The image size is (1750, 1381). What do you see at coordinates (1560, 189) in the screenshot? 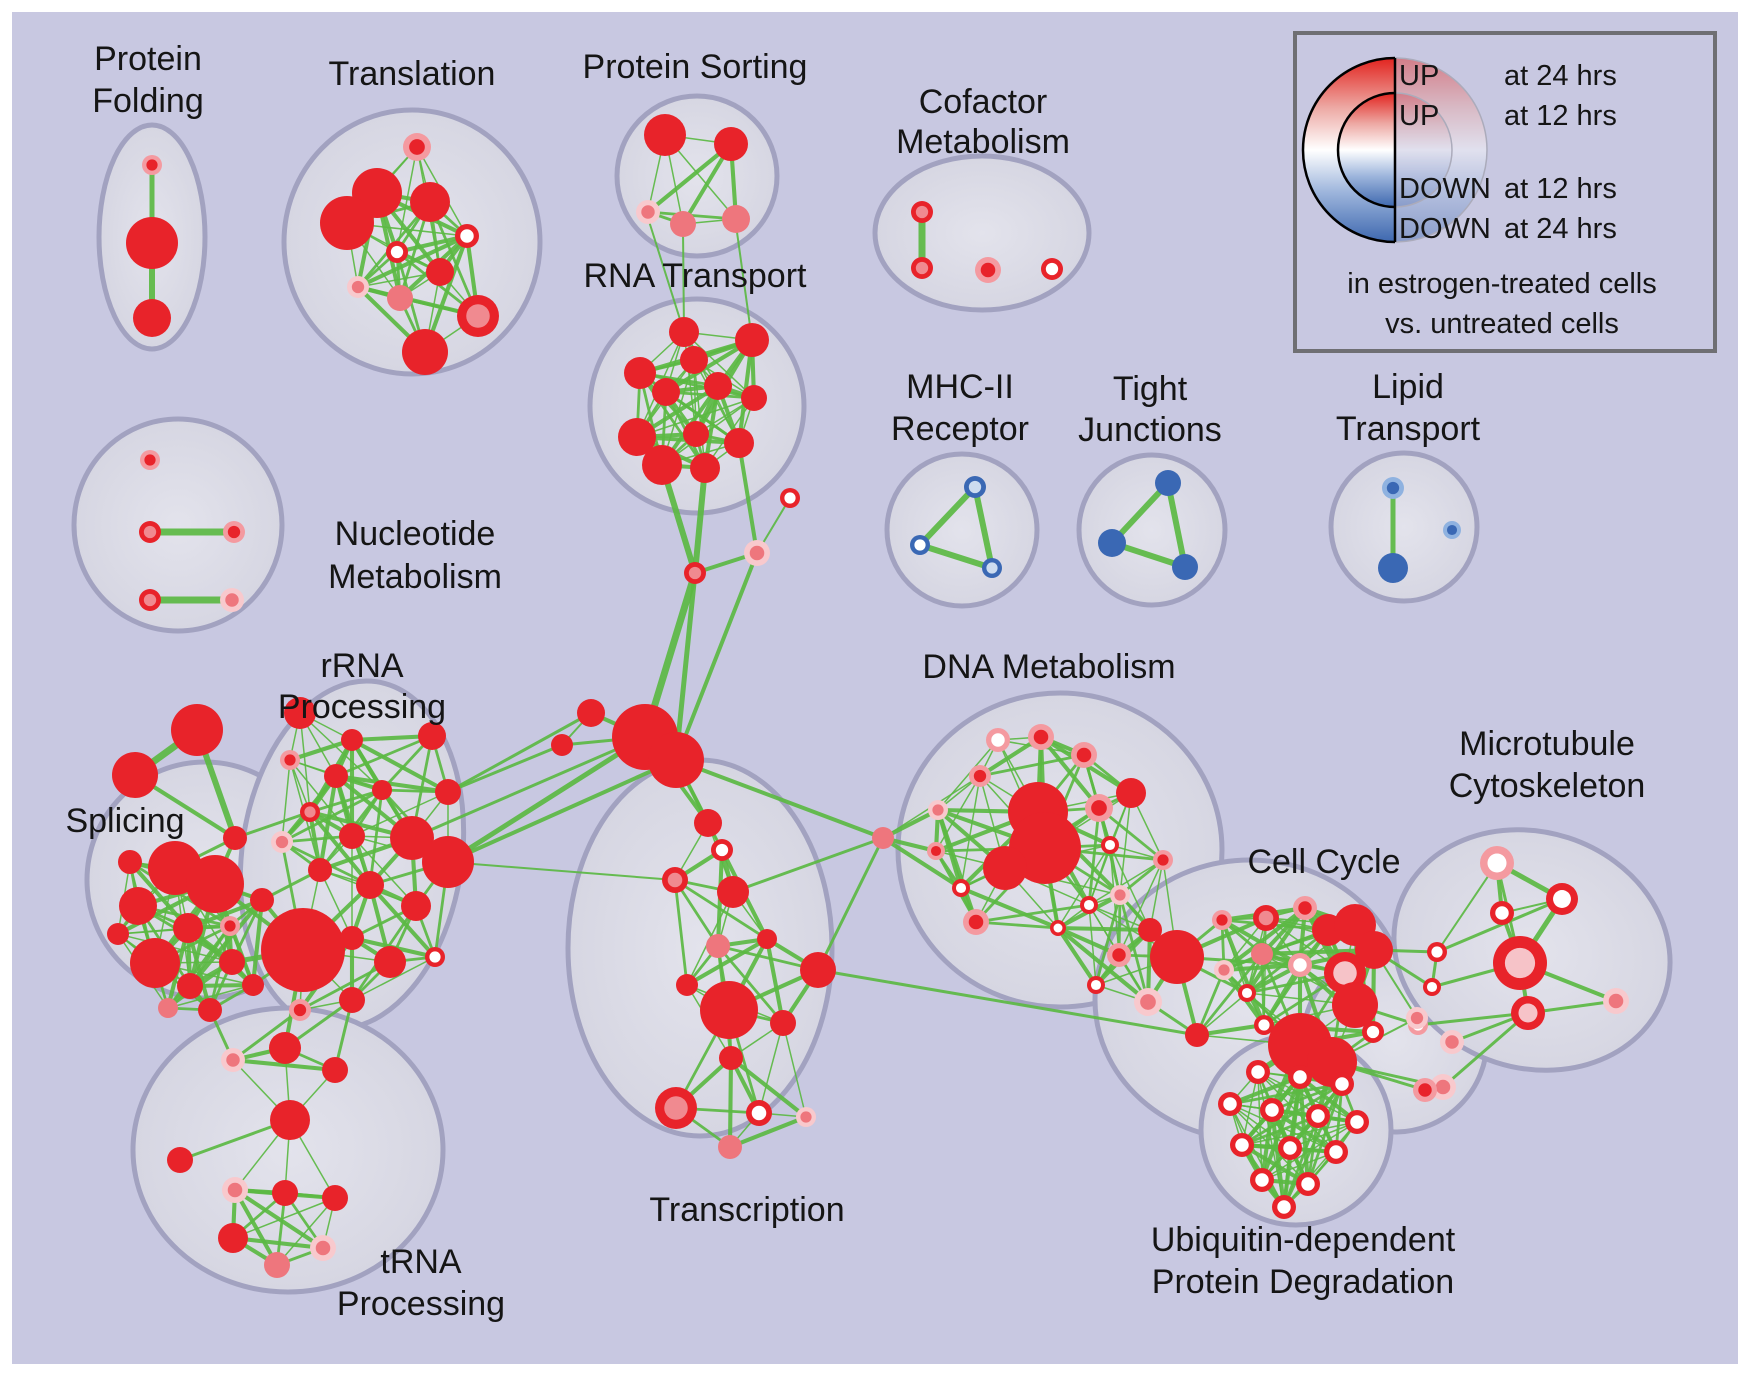
I see `legend-time-label: at 12 hrs` at bounding box center [1560, 189].